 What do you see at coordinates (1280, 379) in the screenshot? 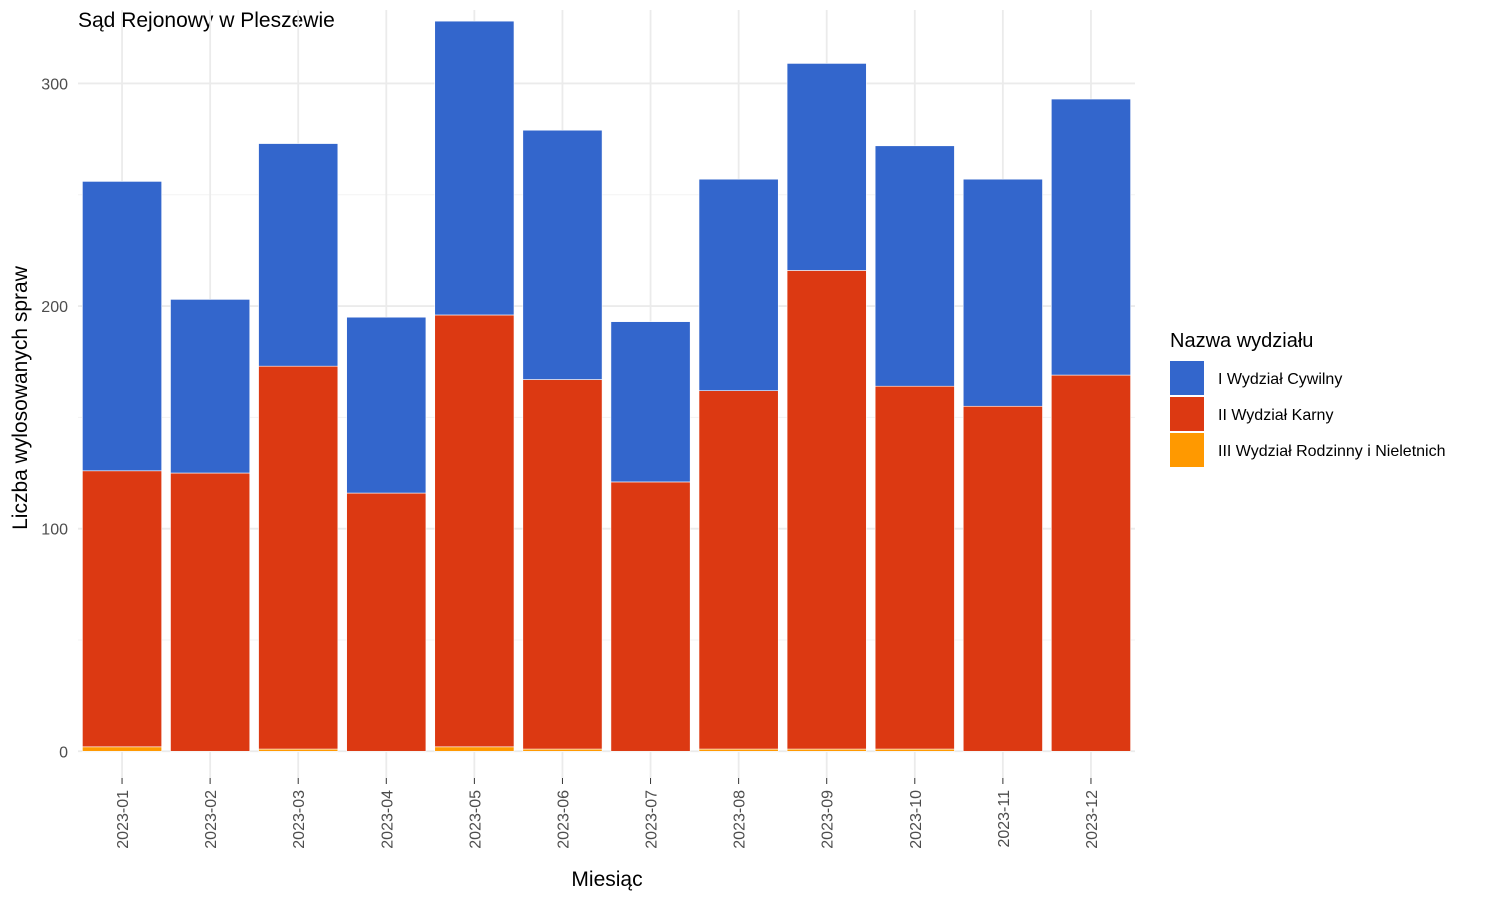
I see `legend-label: I Wydział Cywilny` at bounding box center [1280, 379].